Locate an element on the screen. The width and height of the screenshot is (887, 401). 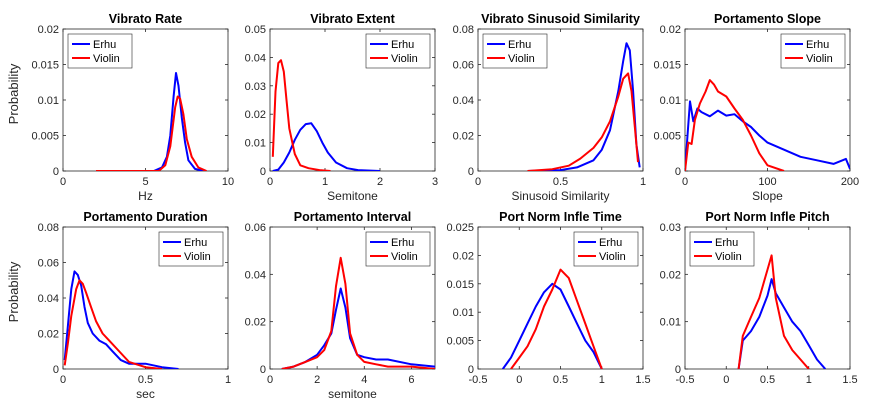
chart-title: Portamento Duration is located at coordinates (145, 217).